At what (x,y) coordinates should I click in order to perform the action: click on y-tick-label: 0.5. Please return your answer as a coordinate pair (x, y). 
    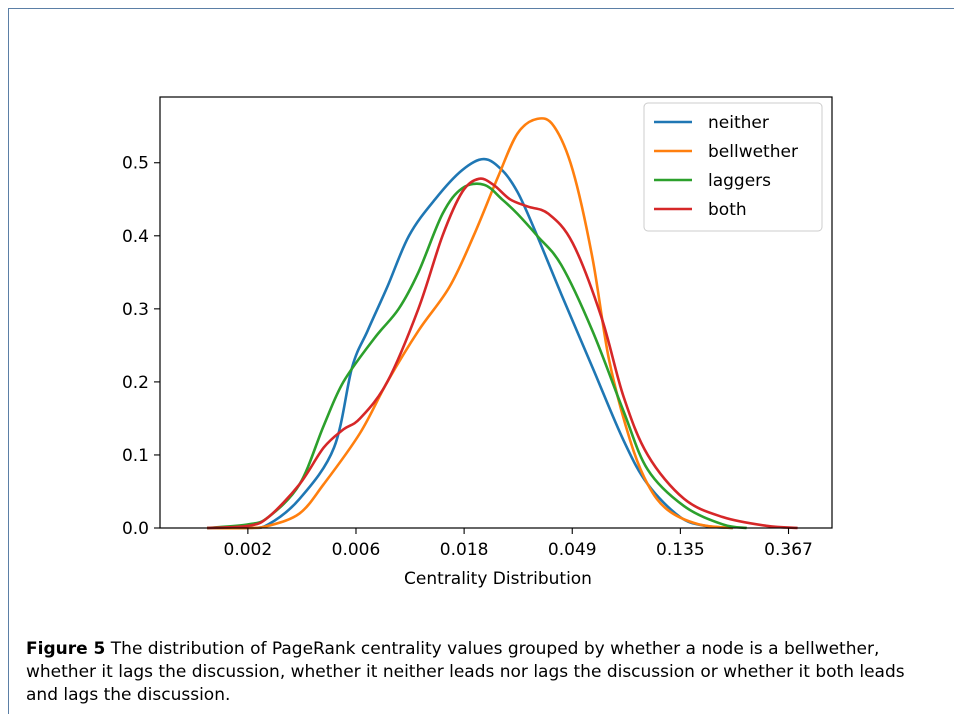
    Looking at the image, I should click on (135, 164).